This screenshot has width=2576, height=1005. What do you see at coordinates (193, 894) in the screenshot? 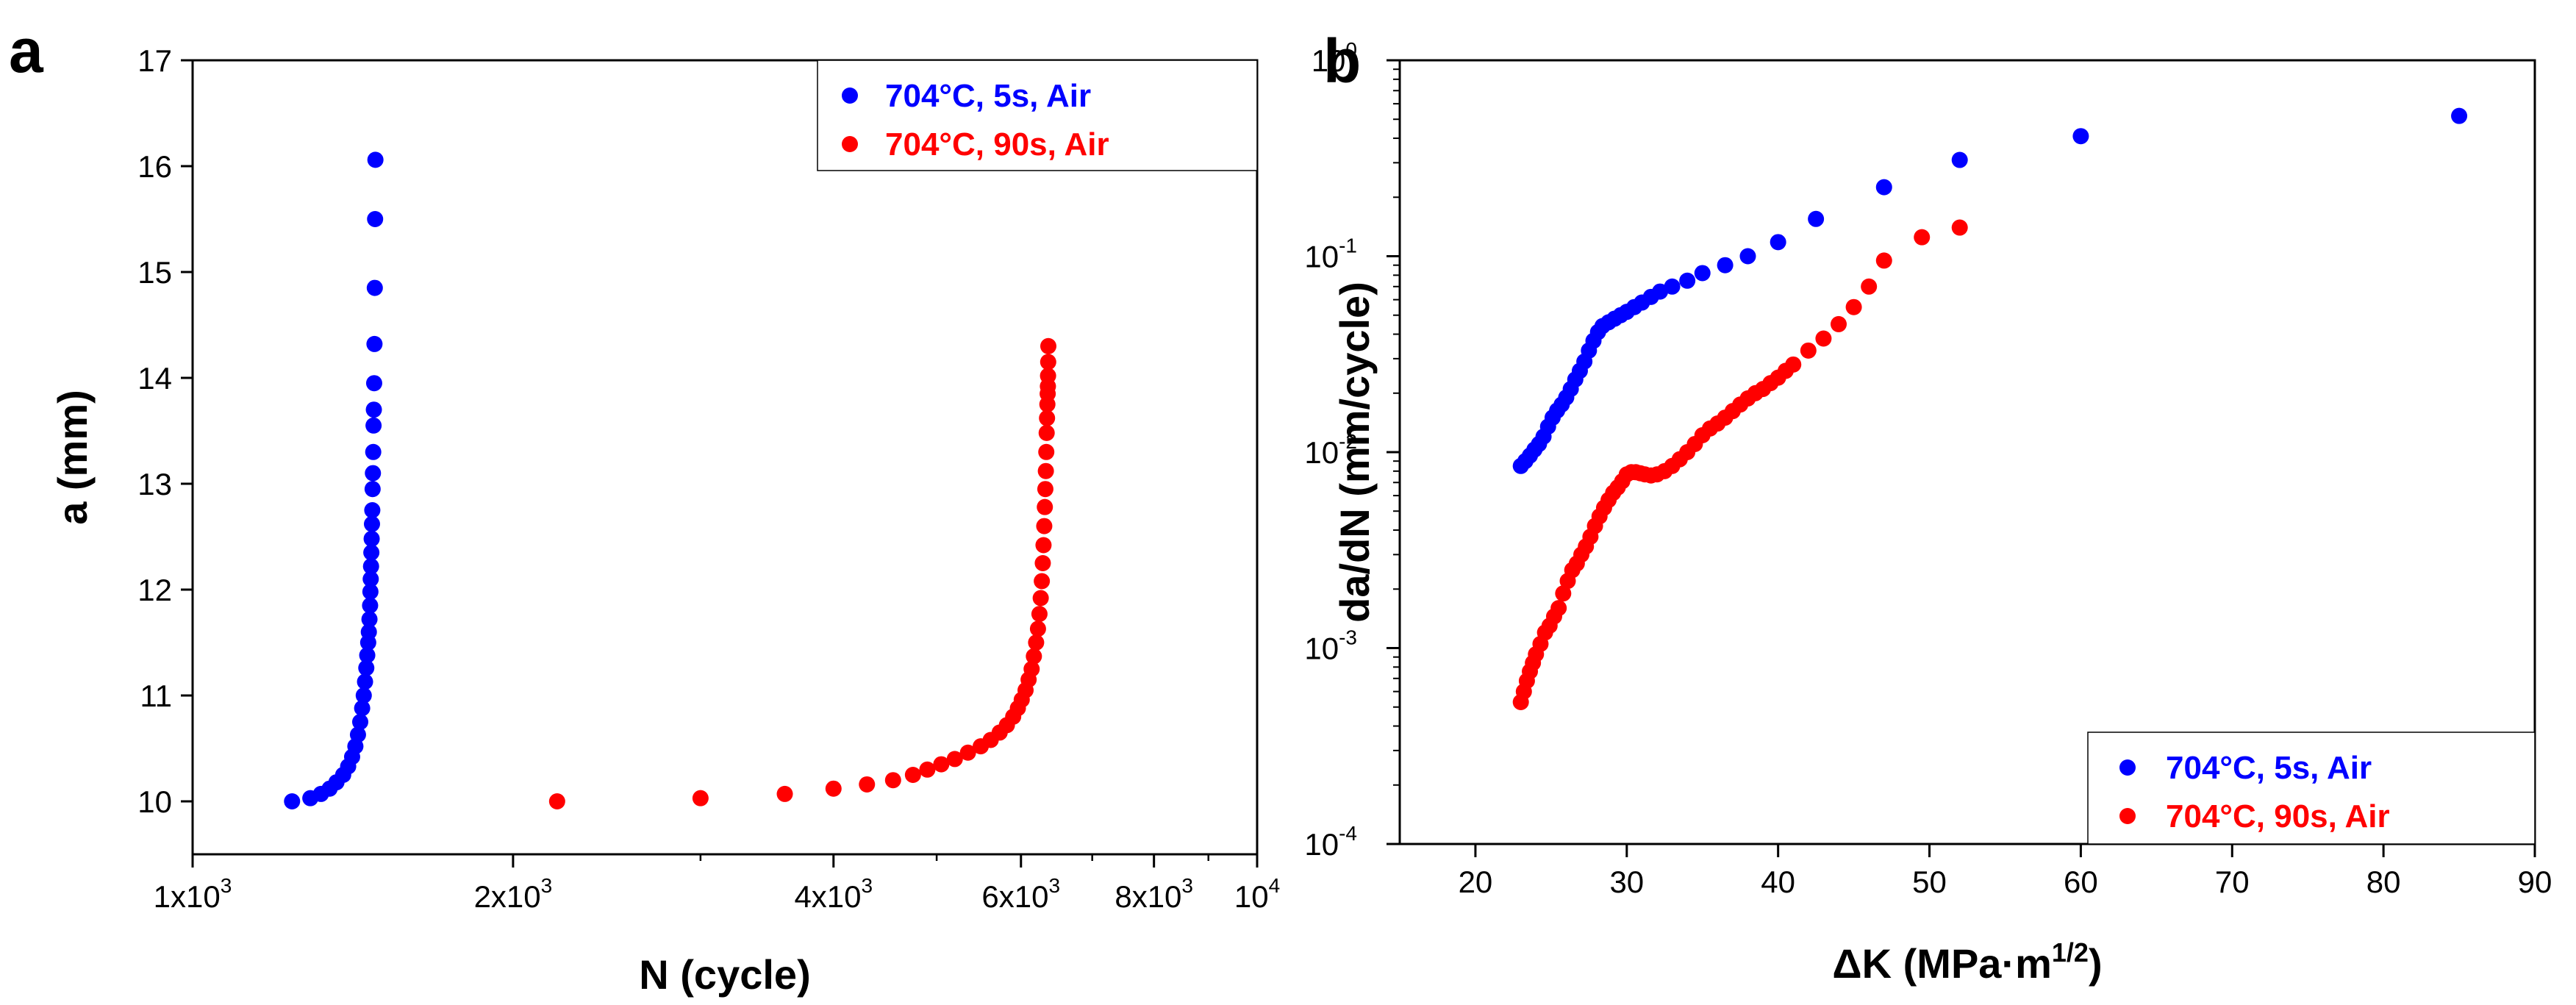
I see `x-tick-label: 1x10³` at bounding box center [193, 894].